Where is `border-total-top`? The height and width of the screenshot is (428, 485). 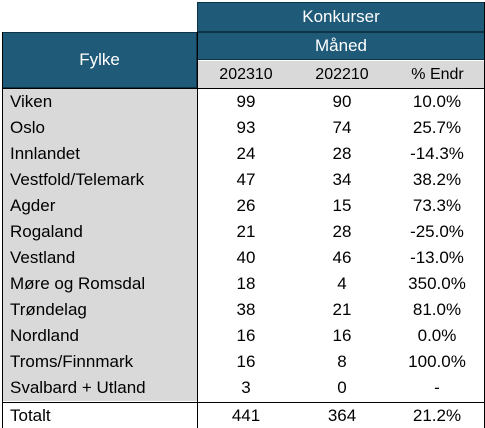 border-total-top is located at coordinates (243, 402).